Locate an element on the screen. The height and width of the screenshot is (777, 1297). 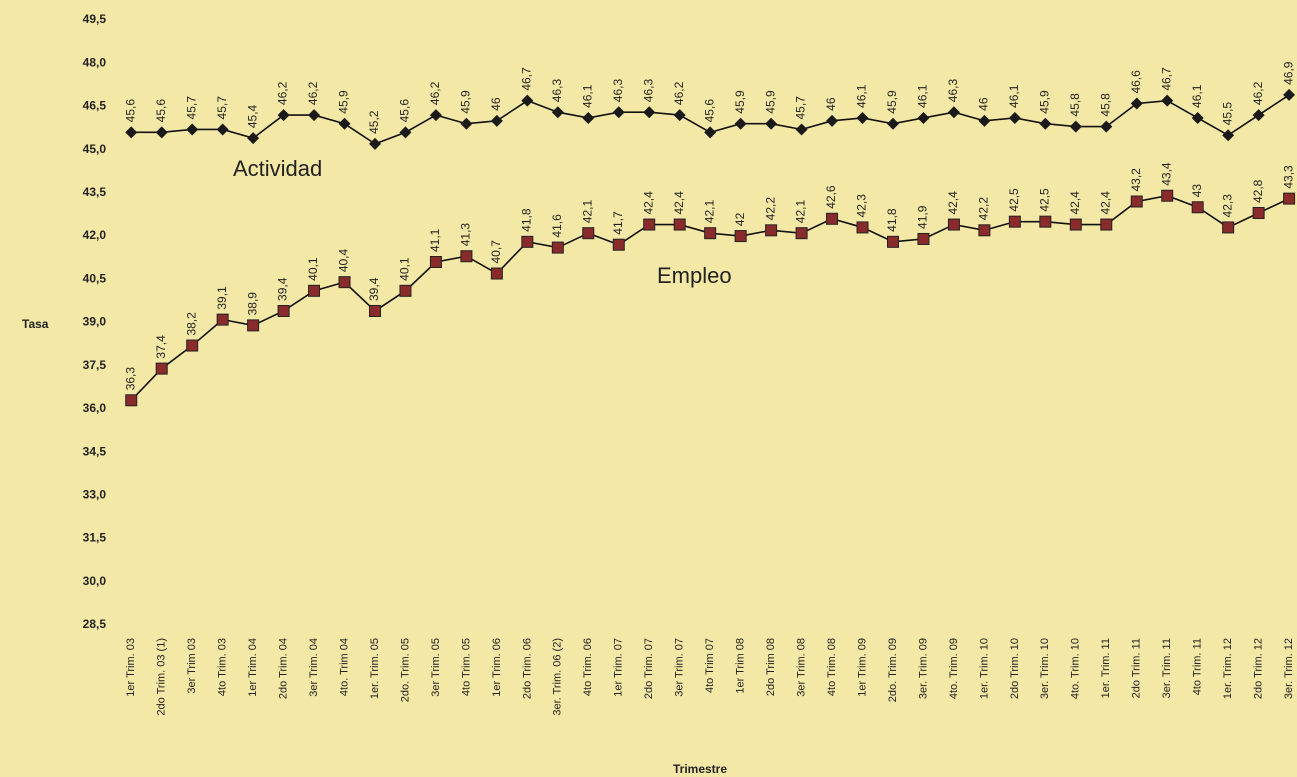
x-tick-label: 4to Trim 07 is located at coordinates (710, 665).